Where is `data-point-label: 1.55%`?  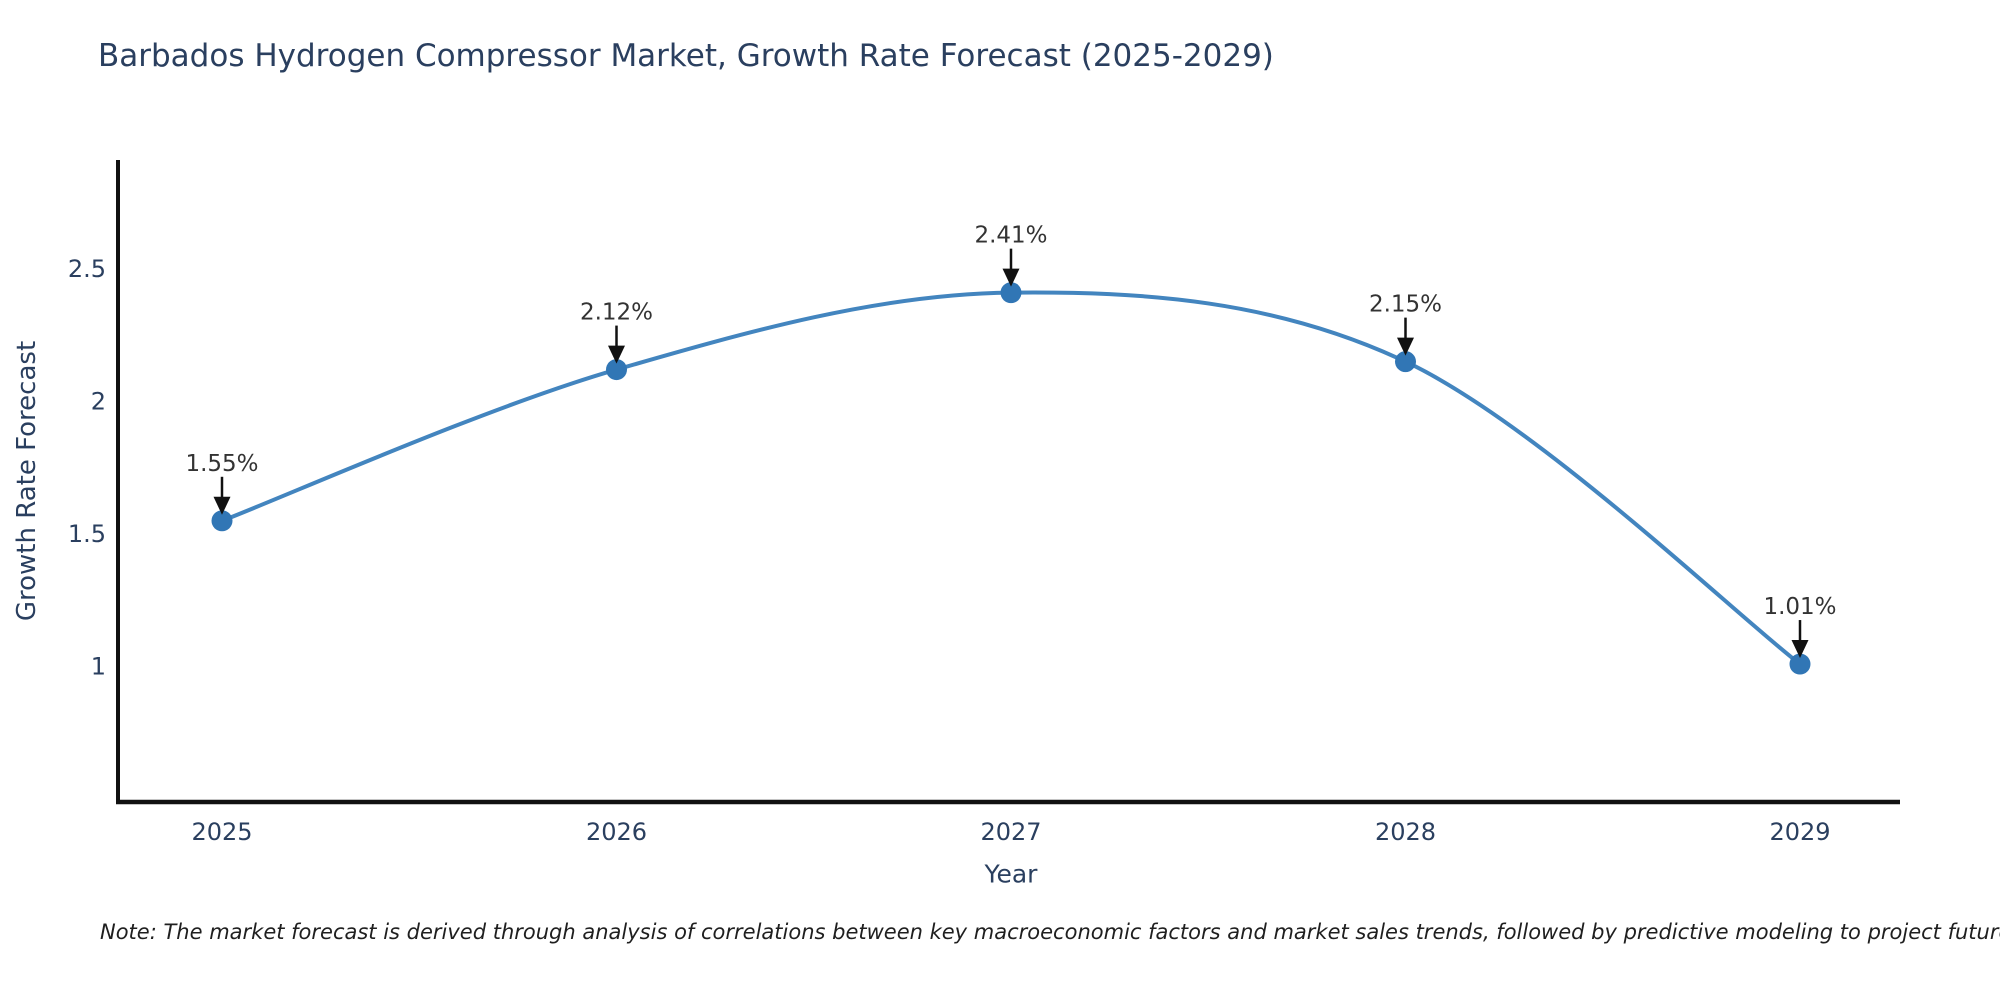 data-point-label: 1.55% is located at coordinates (221, 464).